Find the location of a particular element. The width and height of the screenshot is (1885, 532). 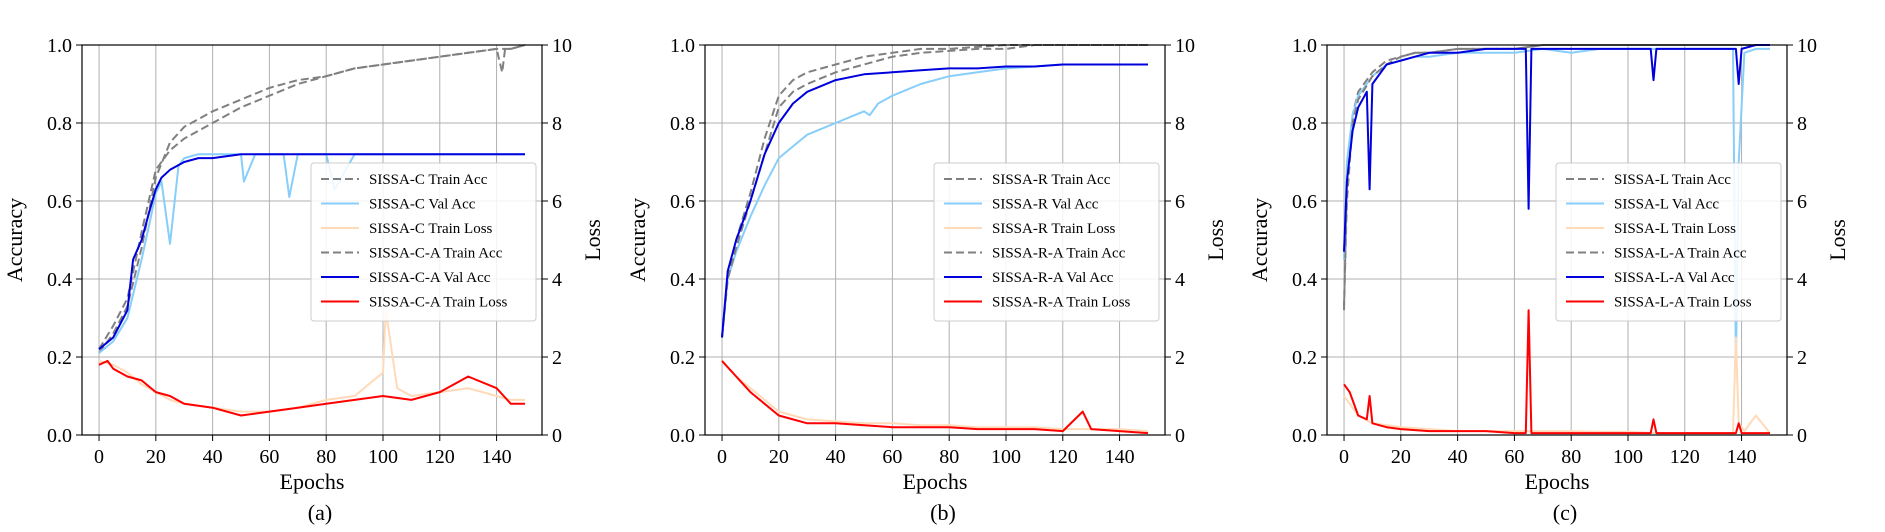

legend-entry: SISSA-R-A Train Acc is located at coordinates (1059, 254).